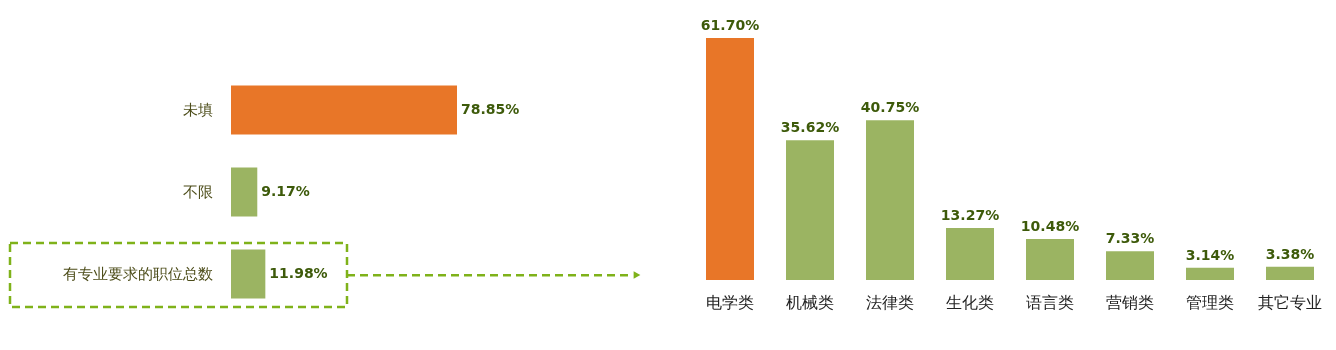 This screenshot has height=350, width=1336. What do you see at coordinates (285, 191) in the screenshot?
I see `data-label: 9.17%` at bounding box center [285, 191].